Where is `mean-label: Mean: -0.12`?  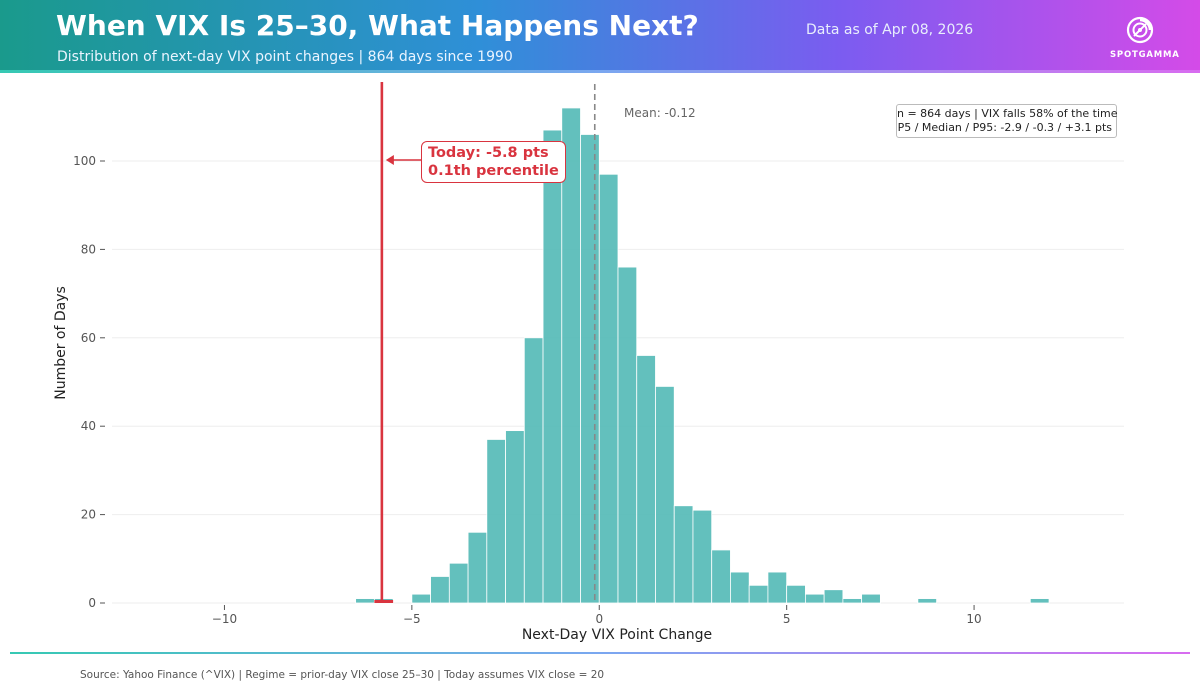
mean-label: Mean: -0.12 is located at coordinates (660, 113).